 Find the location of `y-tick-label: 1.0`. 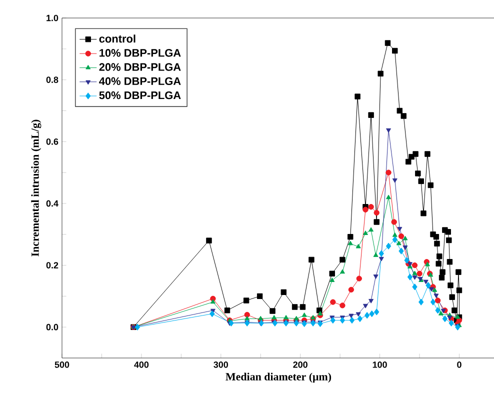

y-tick-label: 1.0 is located at coordinates (52, 18).